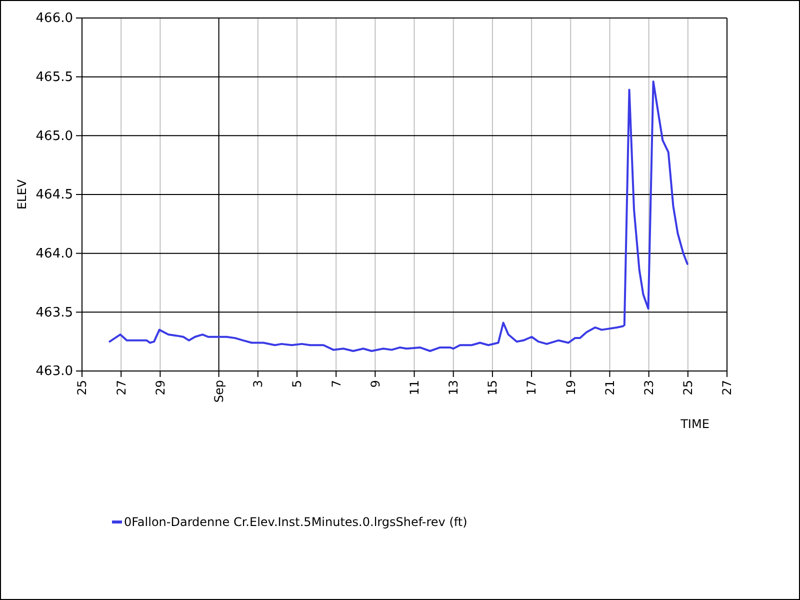 The width and height of the screenshot is (800, 600). What do you see at coordinates (297, 384) in the screenshot?
I see `x-tick-label: 5` at bounding box center [297, 384].